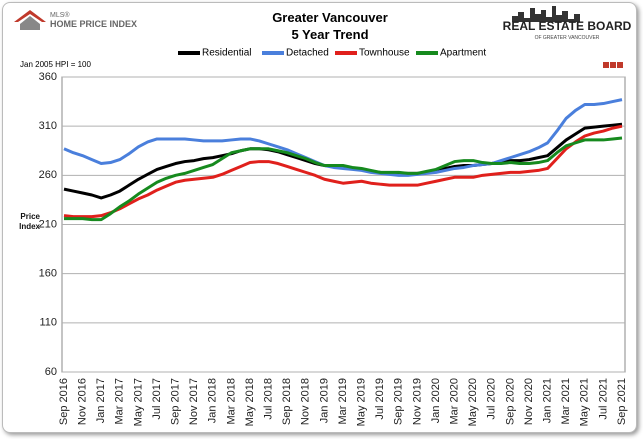  Describe the element at coordinates (566, 401) in the screenshot. I see `x-tick-label: Mar 2021` at that location.